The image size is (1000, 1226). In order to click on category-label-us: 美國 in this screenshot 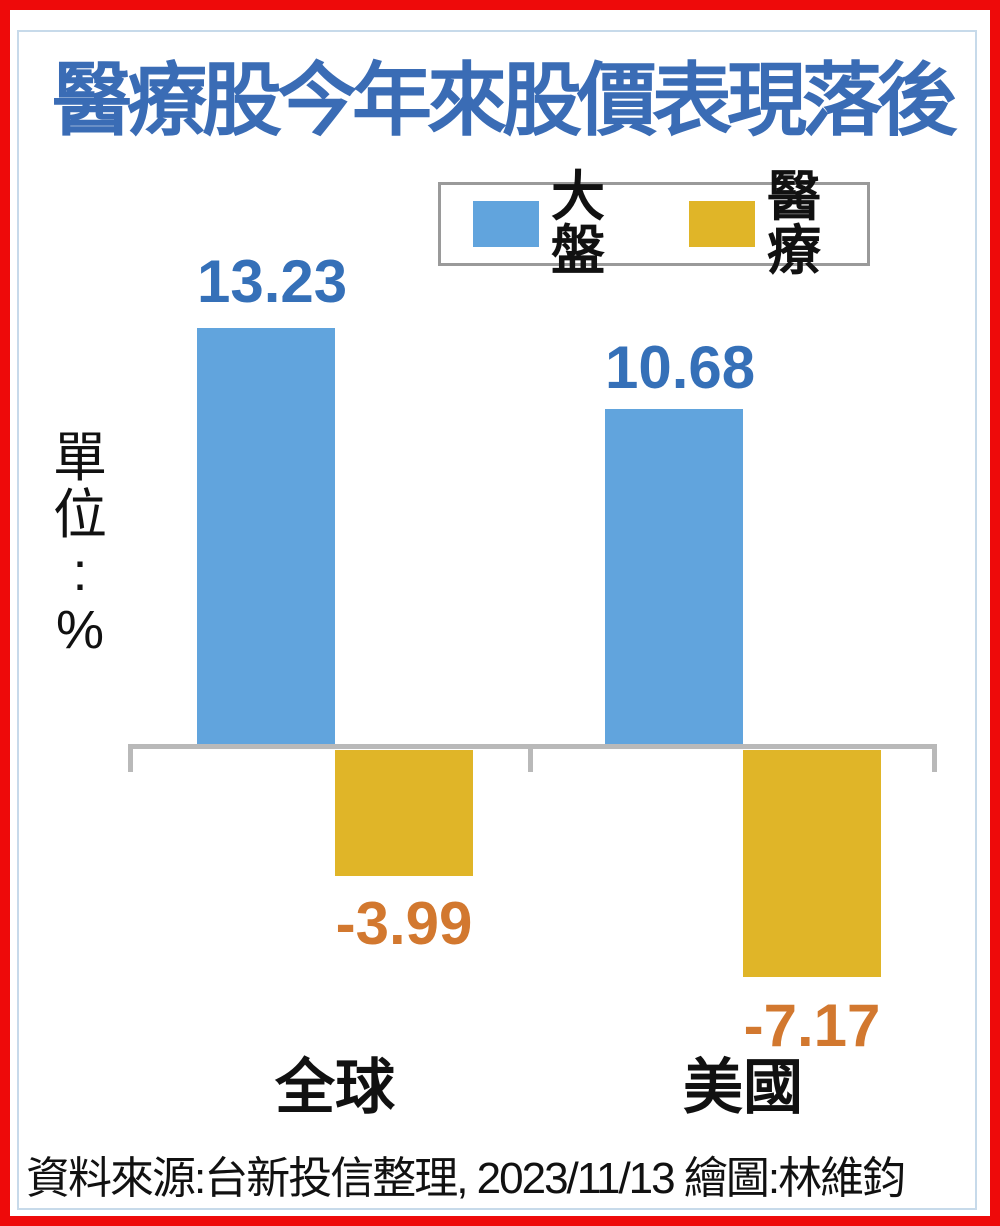, I will do `click(743, 1087)`.